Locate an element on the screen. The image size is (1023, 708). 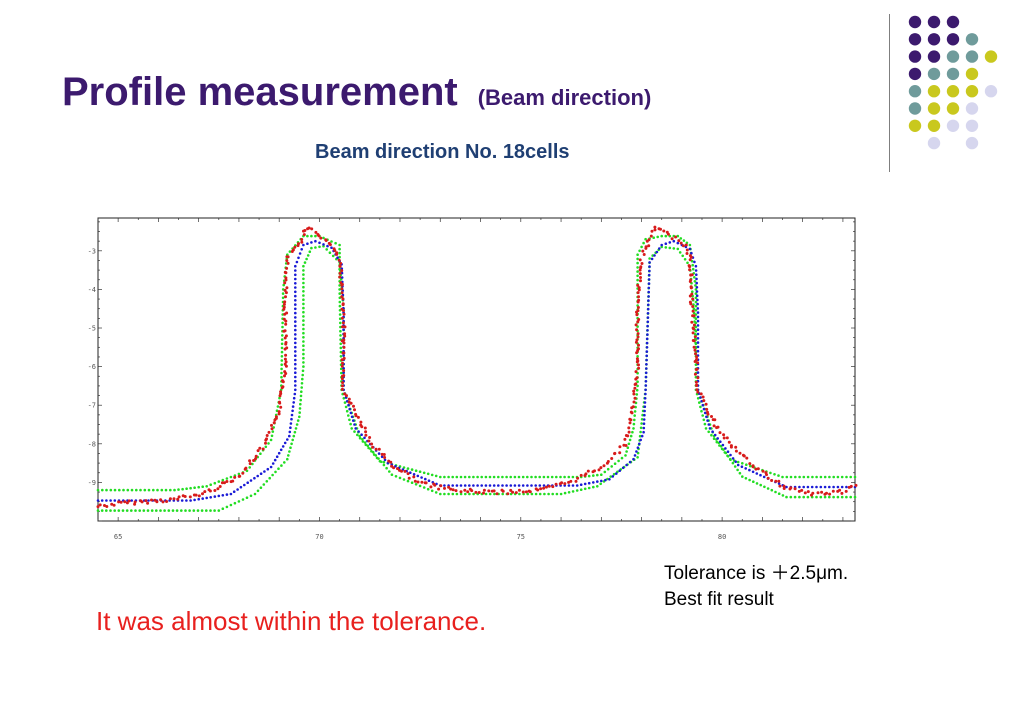
y-tick-label: -9 is located at coordinates (92, 483).